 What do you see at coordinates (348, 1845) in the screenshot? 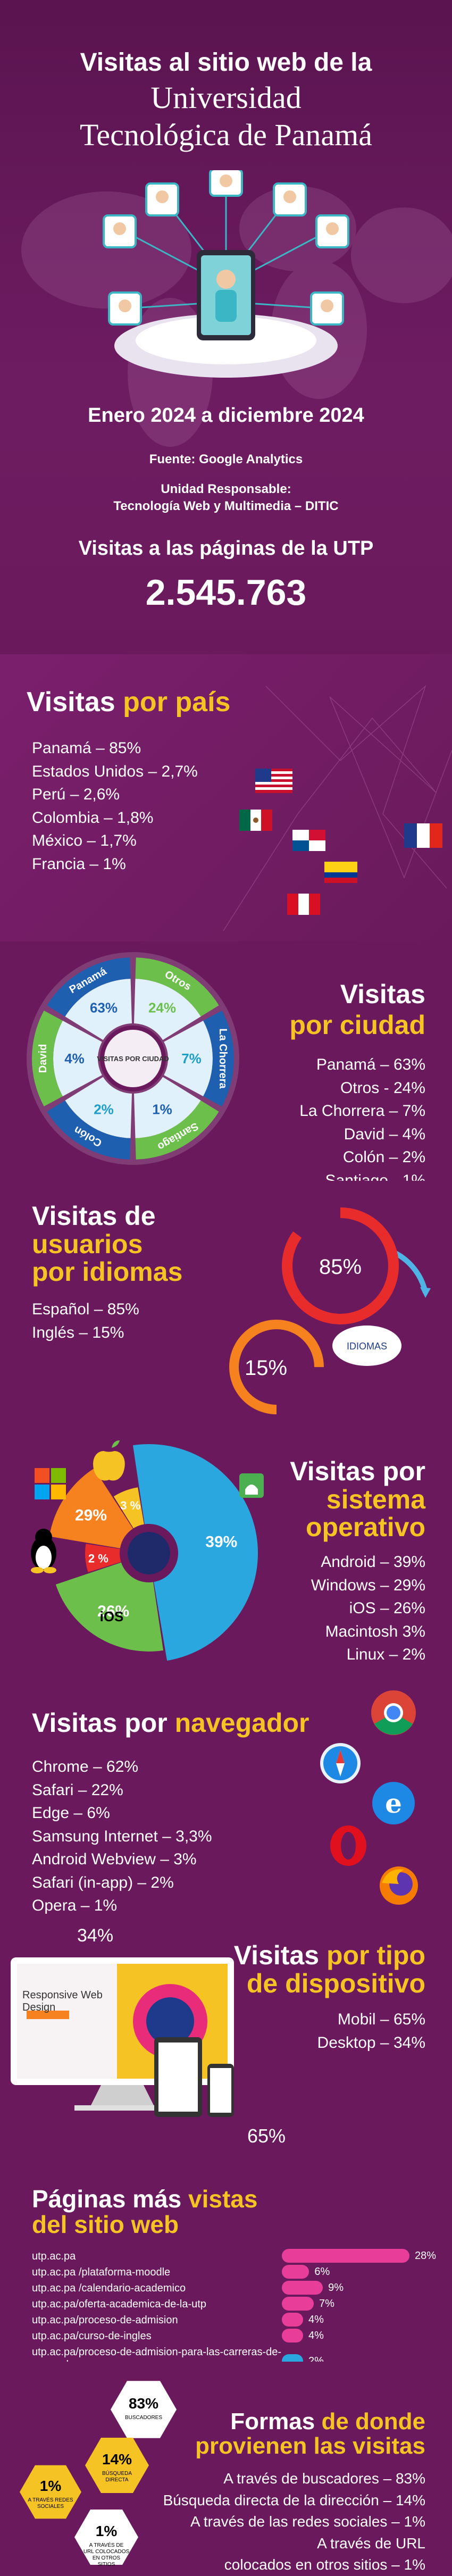
I see `opera-icon` at bounding box center [348, 1845].